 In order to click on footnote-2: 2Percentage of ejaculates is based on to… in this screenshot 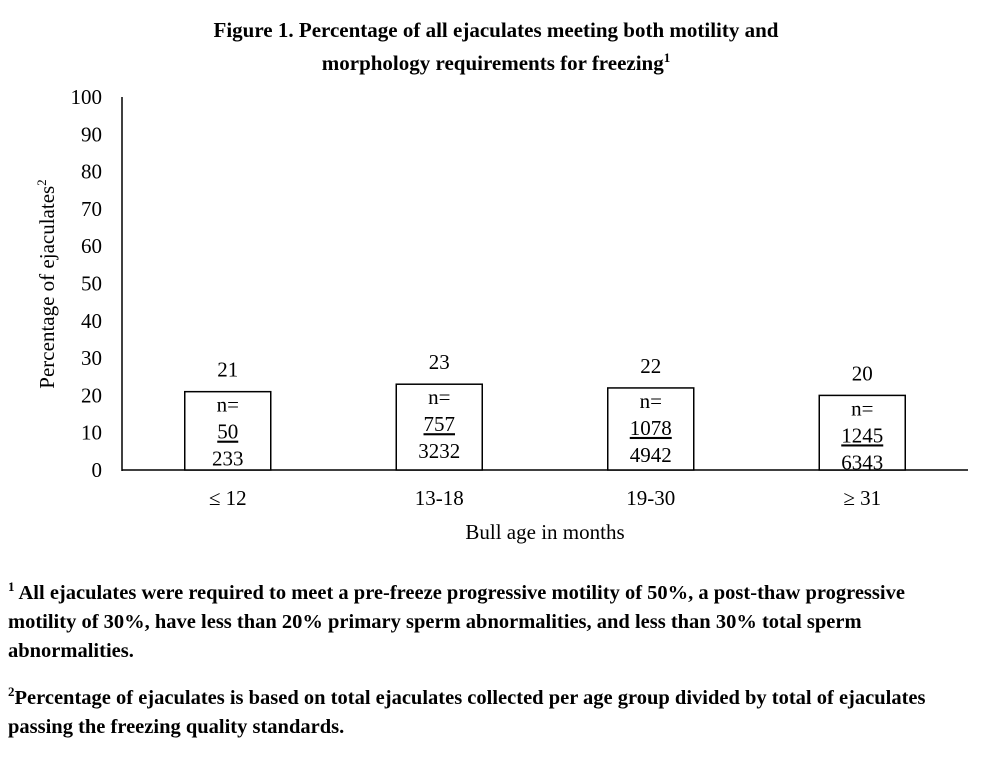, I will do `click(488, 709)`.